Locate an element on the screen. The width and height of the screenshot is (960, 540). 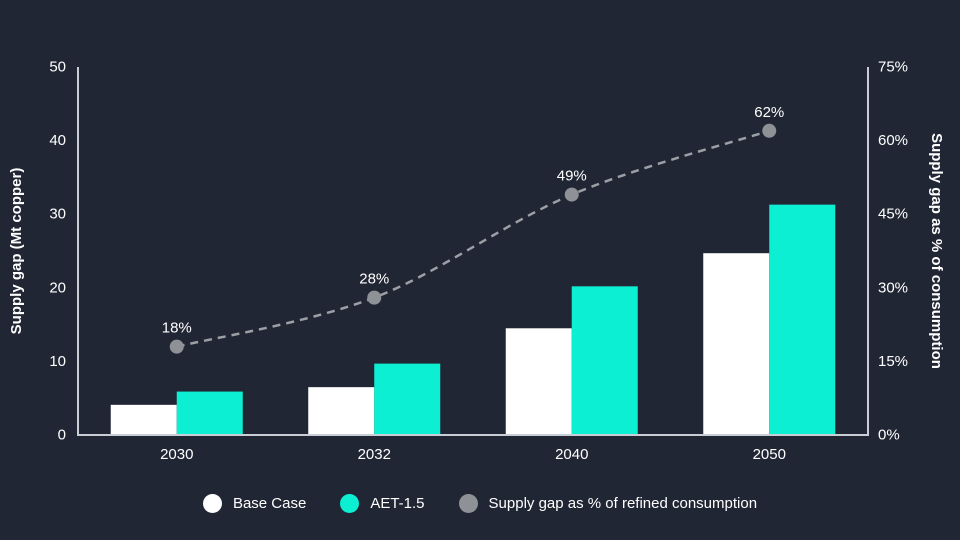
right-y-tick-label: 15% is located at coordinates (893, 361).